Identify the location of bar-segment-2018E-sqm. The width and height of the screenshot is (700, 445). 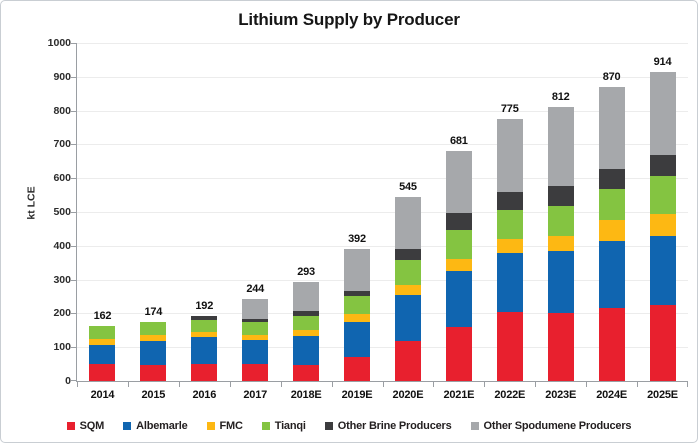
(306, 373).